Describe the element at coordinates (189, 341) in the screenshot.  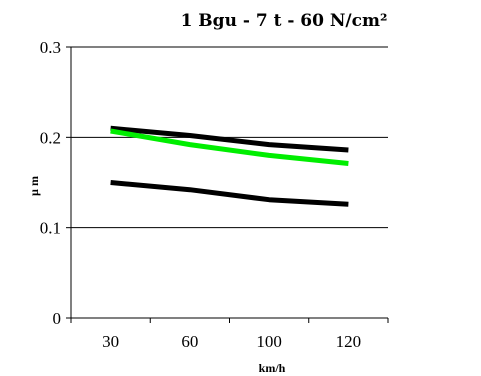
I see `x-tick-label-1: 60` at that location.